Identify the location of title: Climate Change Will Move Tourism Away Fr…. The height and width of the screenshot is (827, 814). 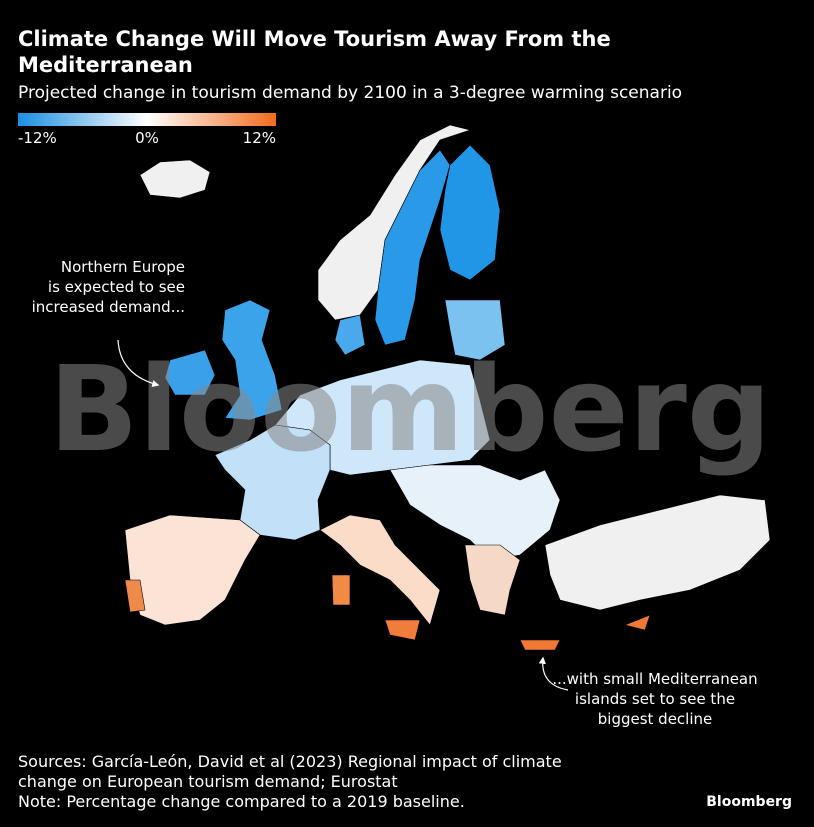
(314, 39).